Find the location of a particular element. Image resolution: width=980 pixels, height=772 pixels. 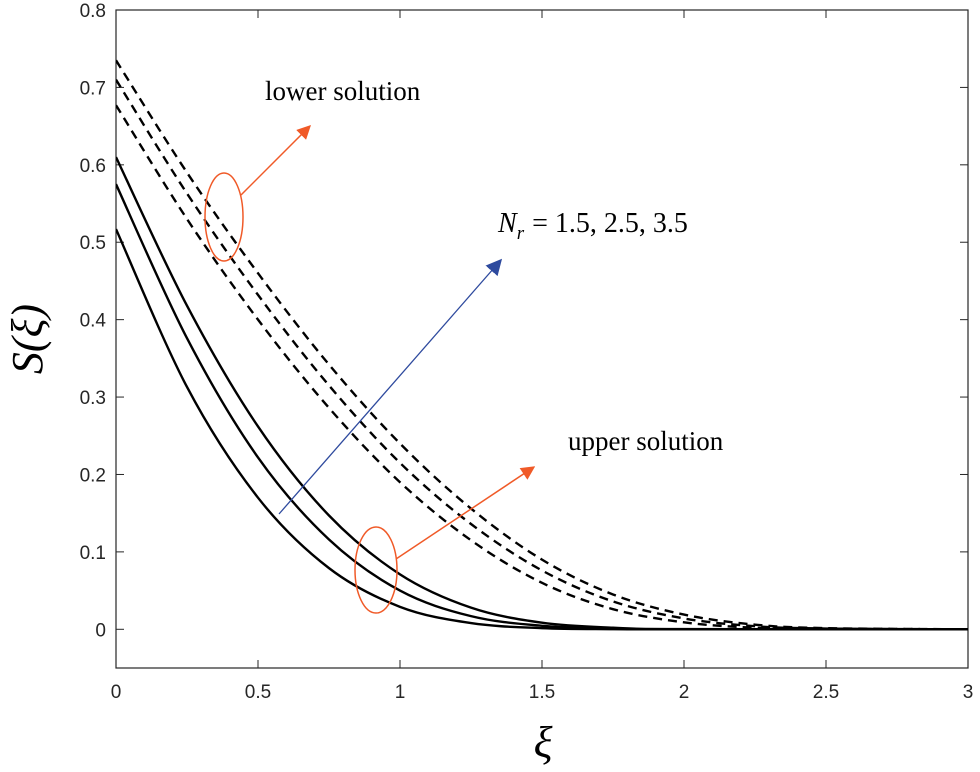

lower-solution-ellipse is located at coordinates (224, 217).